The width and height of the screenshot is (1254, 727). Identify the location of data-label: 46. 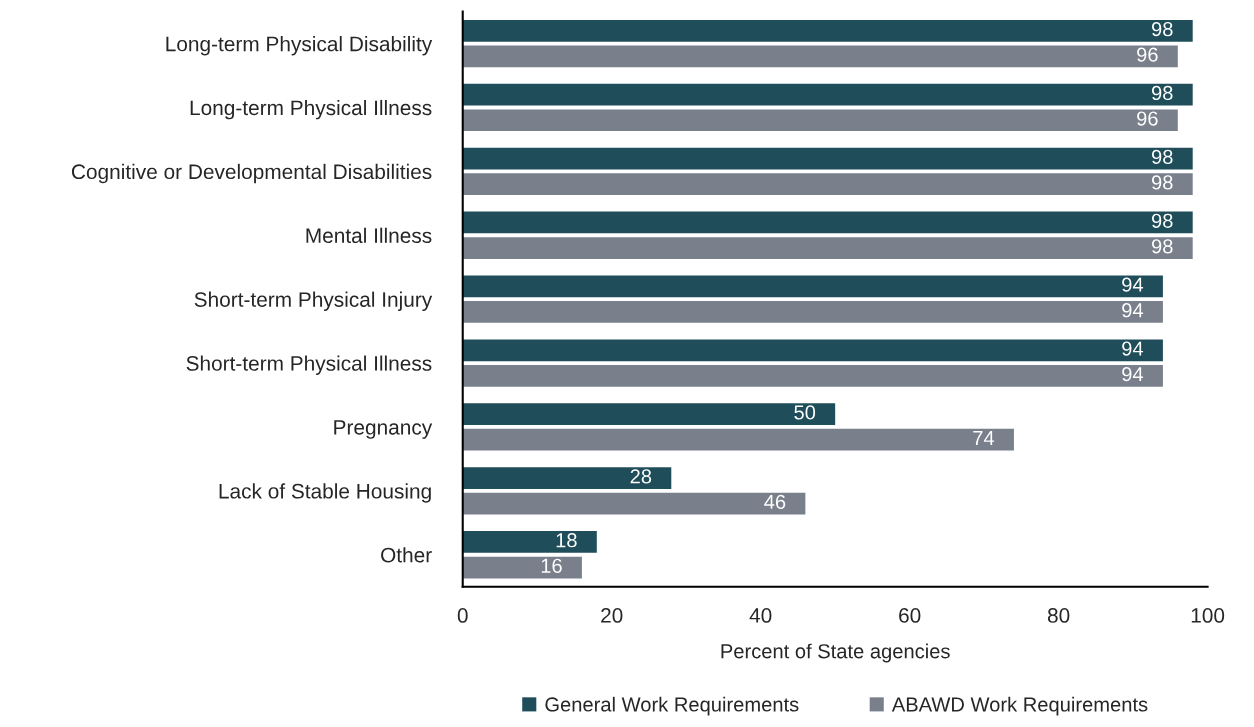
(775, 502).